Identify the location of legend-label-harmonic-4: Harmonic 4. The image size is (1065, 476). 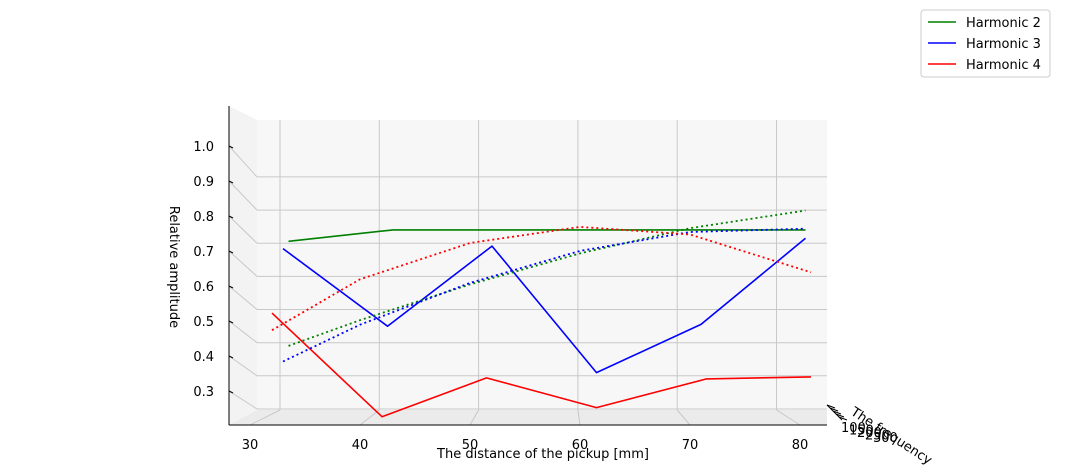
(1003, 65).